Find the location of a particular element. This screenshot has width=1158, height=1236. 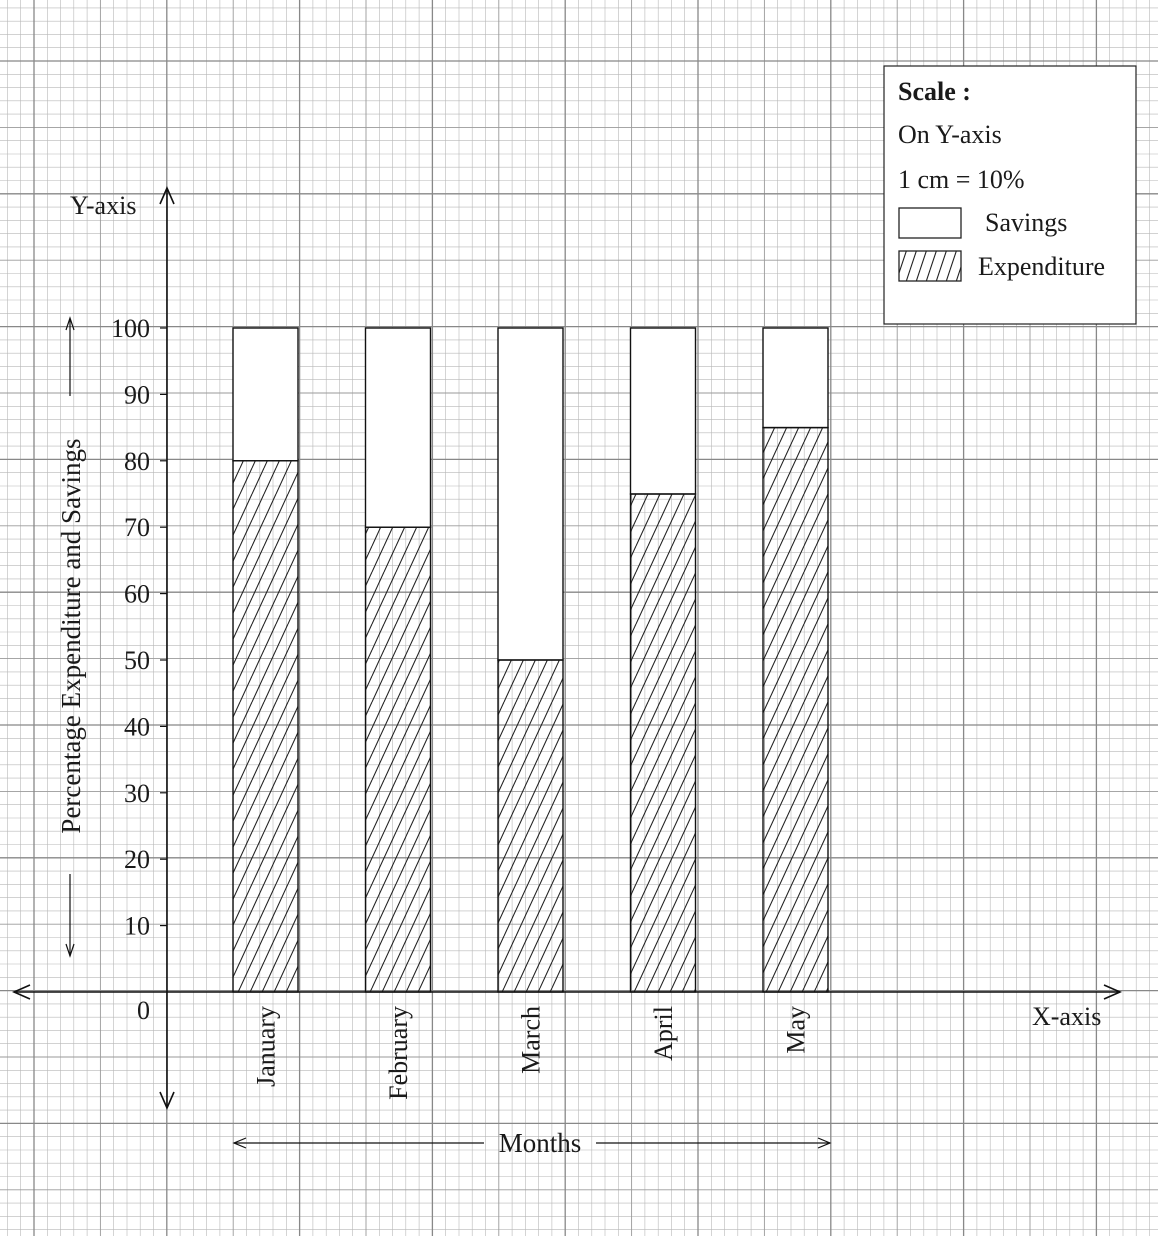

legend-swatch-expenditure is located at coordinates (930, 266).